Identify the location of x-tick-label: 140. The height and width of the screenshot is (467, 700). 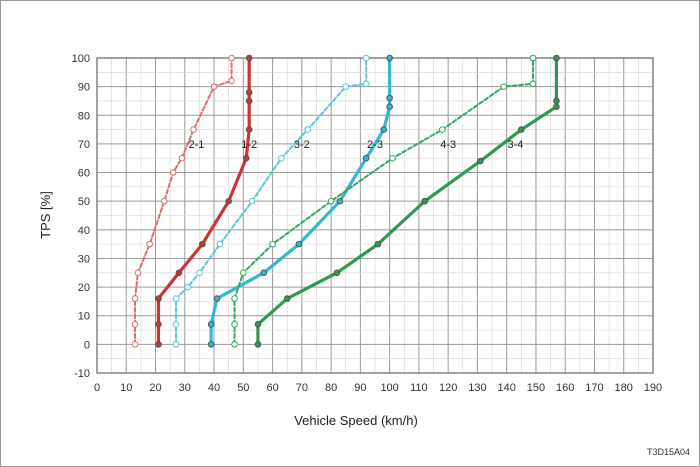
(507, 388).